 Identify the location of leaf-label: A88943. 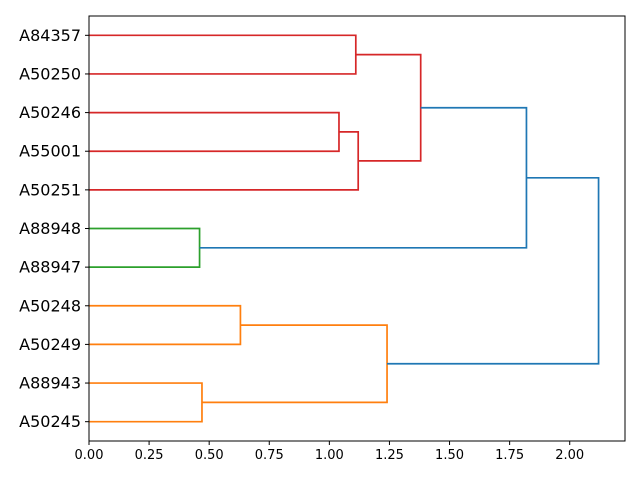
(50, 383).